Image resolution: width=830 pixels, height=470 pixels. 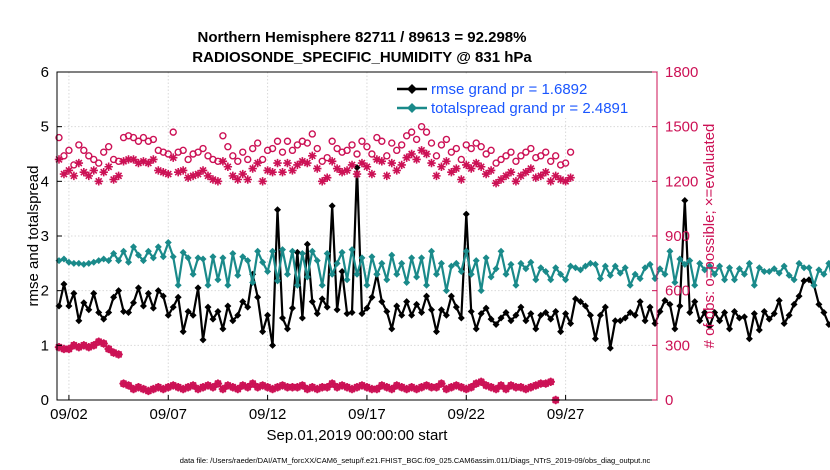 I want to click on y-tick-left-label: 2, so click(x=45, y=291).